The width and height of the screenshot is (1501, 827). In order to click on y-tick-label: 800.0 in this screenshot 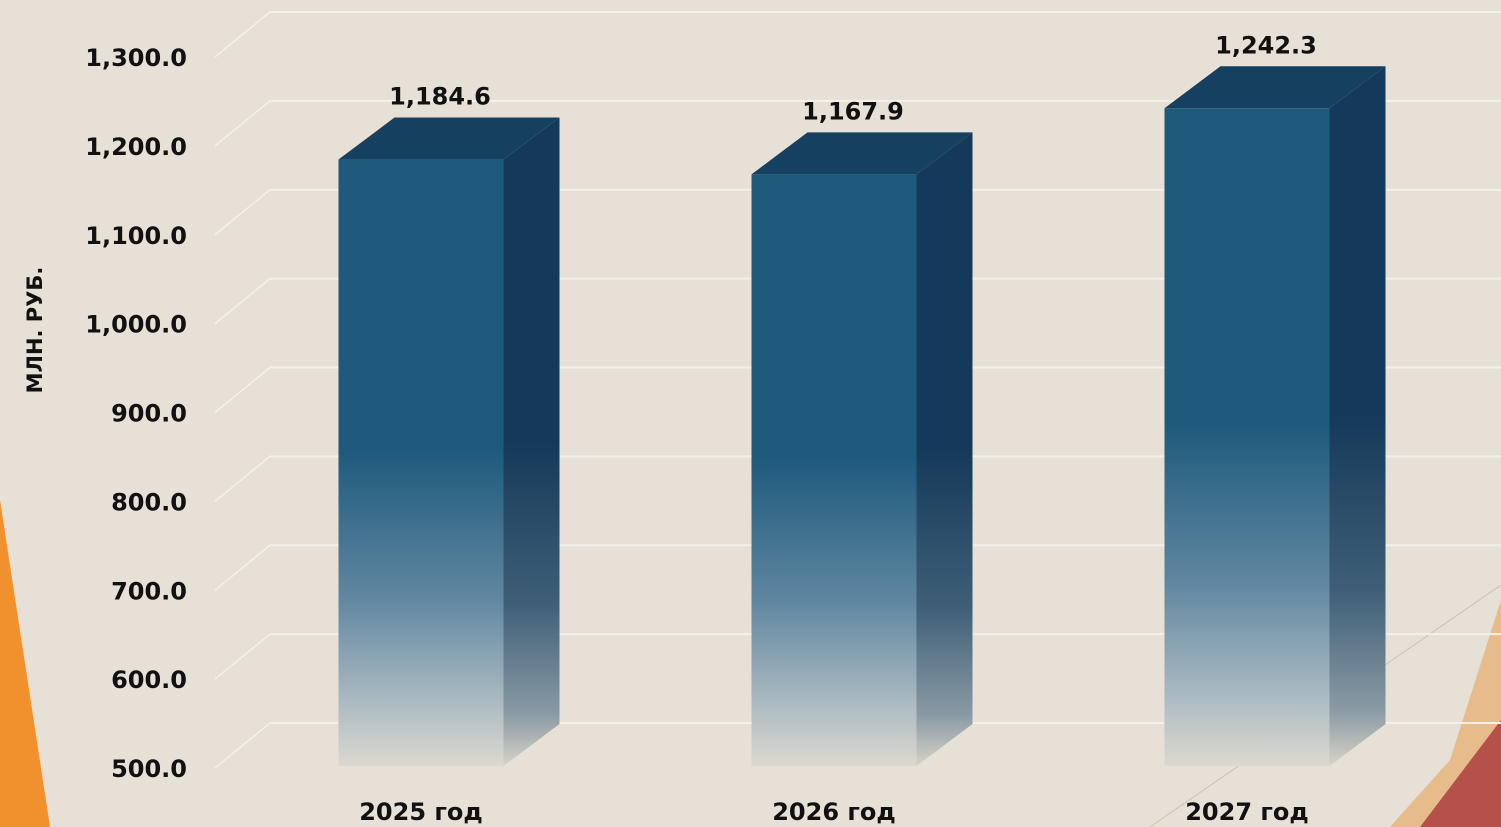, I will do `click(149, 502)`.